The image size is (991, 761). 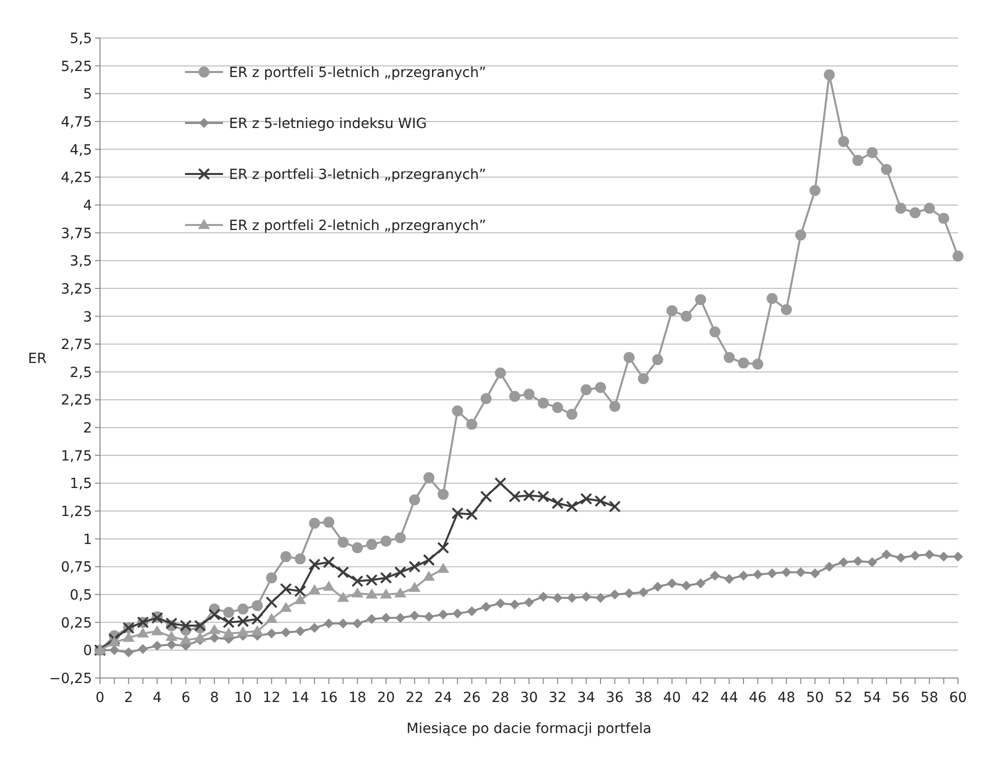 I want to click on x-tick-label: 4, so click(x=157, y=698).